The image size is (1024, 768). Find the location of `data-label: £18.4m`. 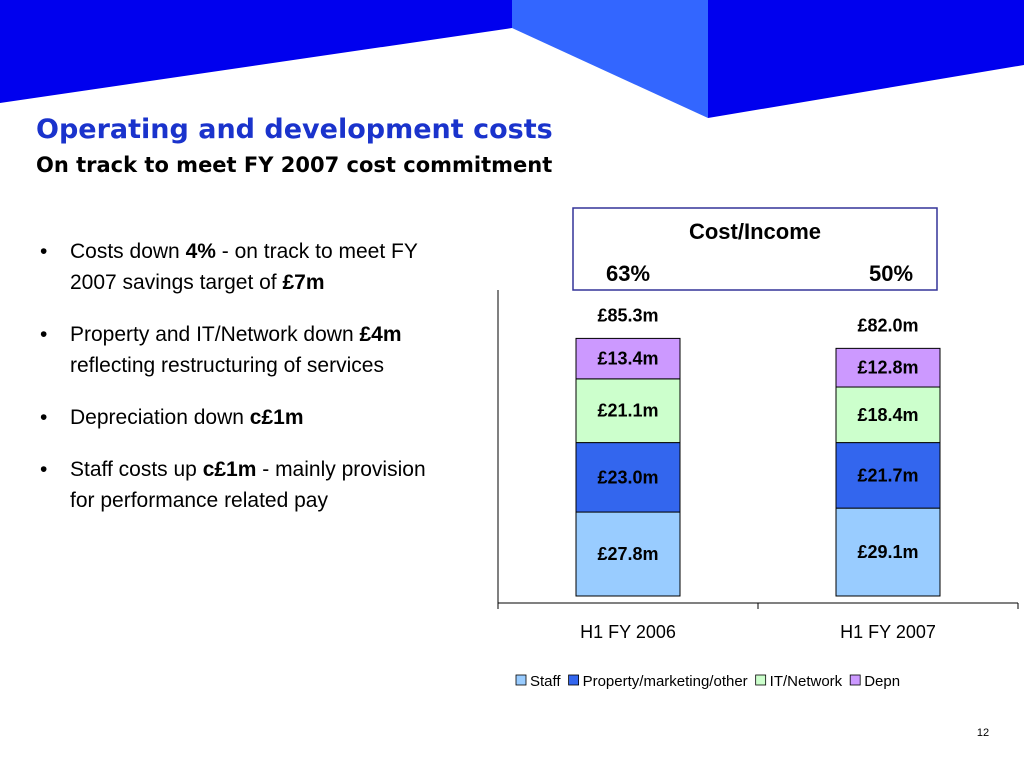

data-label: £18.4m is located at coordinates (887, 415).